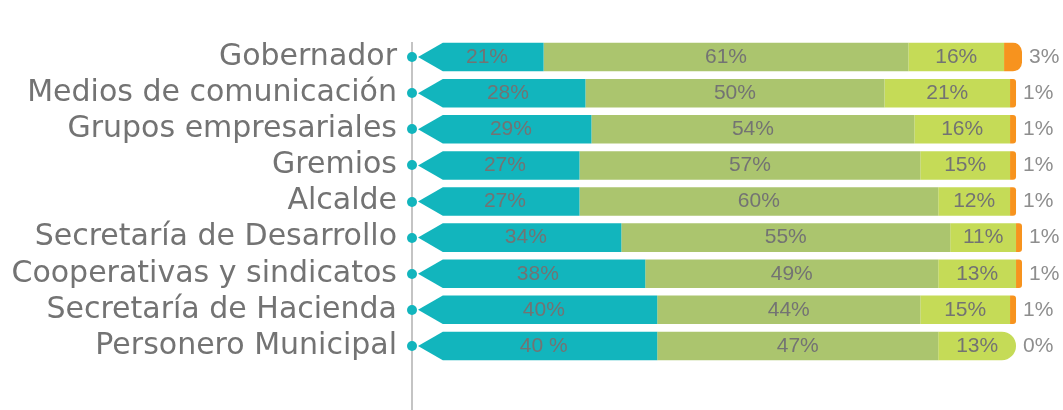 The width and height of the screenshot is (1063, 410). I want to click on data-label: 40%, so click(543, 308).